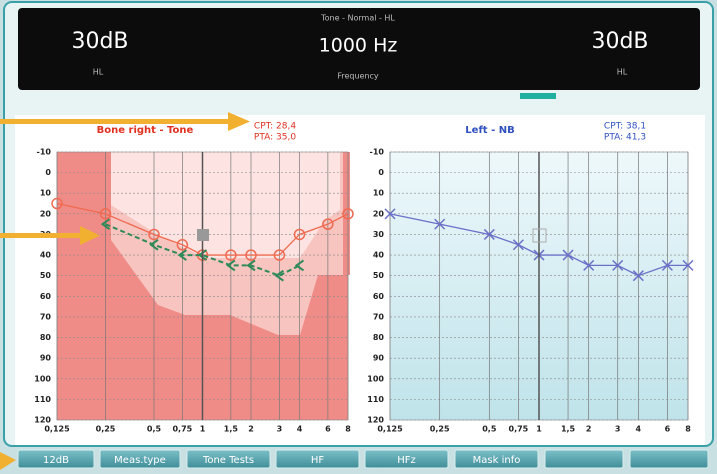 The width and height of the screenshot is (717, 474). Describe the element at coordinates (357, 18) in the screenshot. I see `caption: Tone - Normal - HL` at that location.